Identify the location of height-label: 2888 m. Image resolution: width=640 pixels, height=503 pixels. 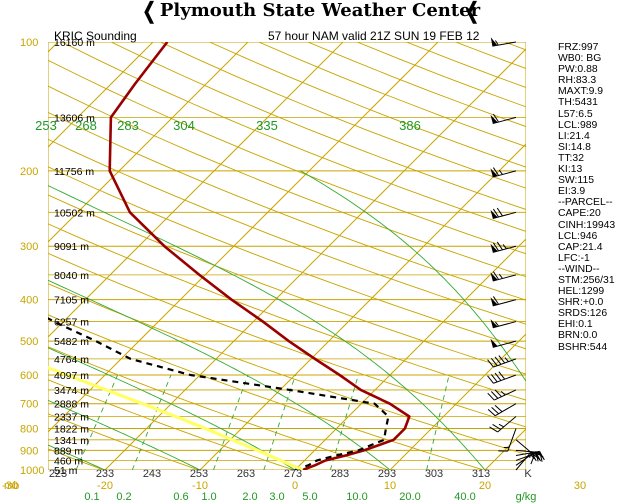
(71, 405).